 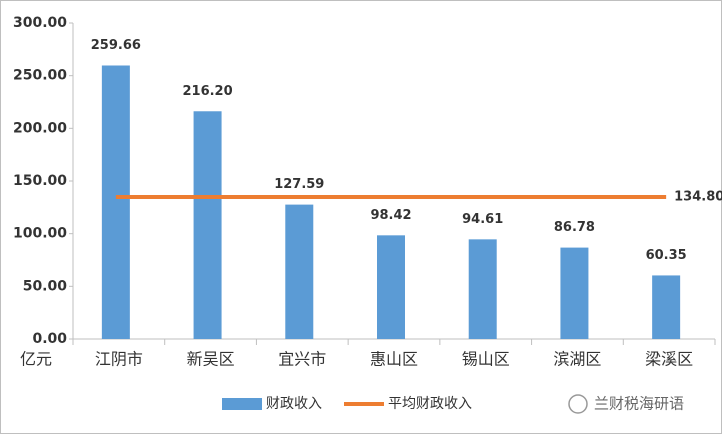 What do you see at coordinates (207, 91) in the screenshot?
I see `data-label: 216.20` at bounding box center [207, 91].